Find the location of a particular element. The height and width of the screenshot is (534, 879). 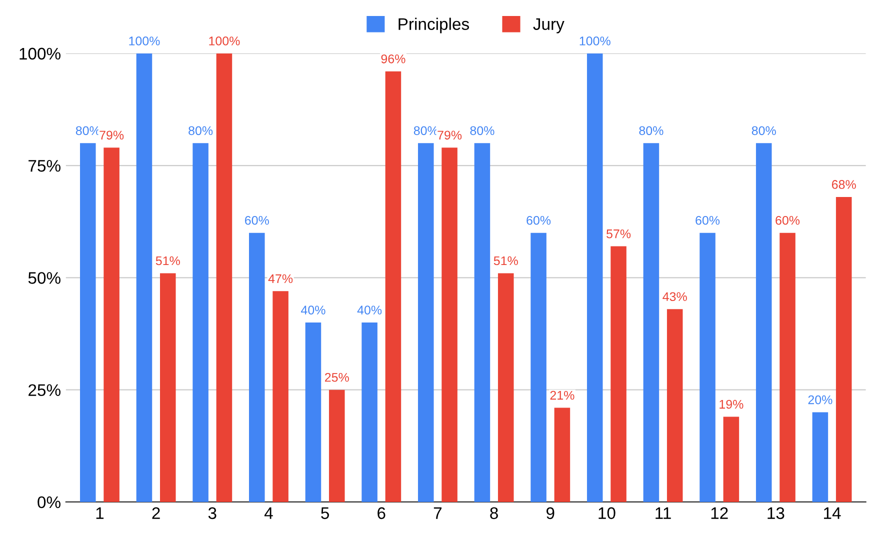

x-tick-label: 5 is located at coordinates (325, 513).